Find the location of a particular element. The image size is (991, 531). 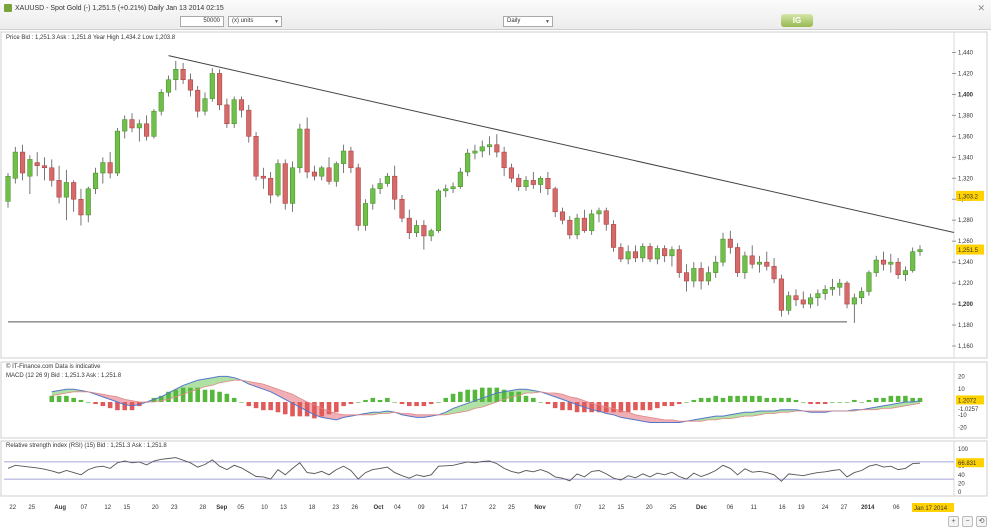

x-tick-label: 13 is located at coordinates (283, 508).